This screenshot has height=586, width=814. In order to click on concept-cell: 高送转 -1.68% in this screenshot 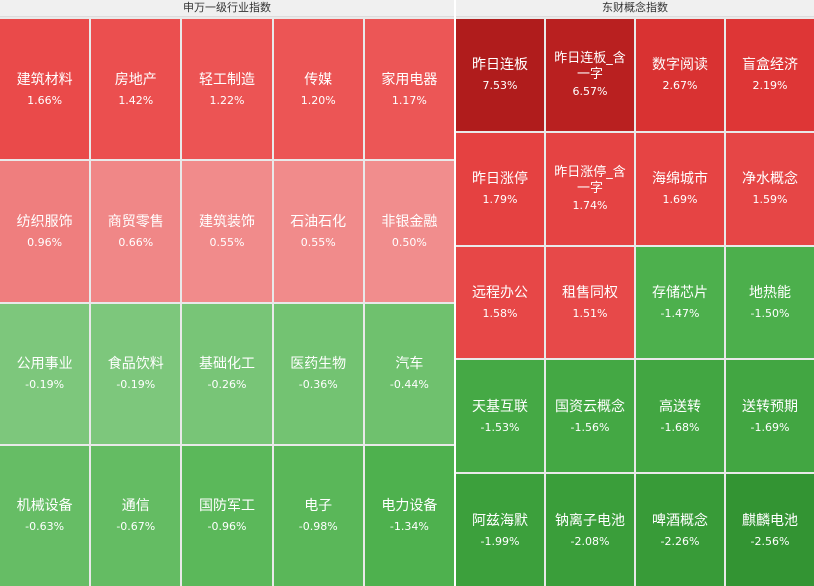, I will do `click(680, 416)`.